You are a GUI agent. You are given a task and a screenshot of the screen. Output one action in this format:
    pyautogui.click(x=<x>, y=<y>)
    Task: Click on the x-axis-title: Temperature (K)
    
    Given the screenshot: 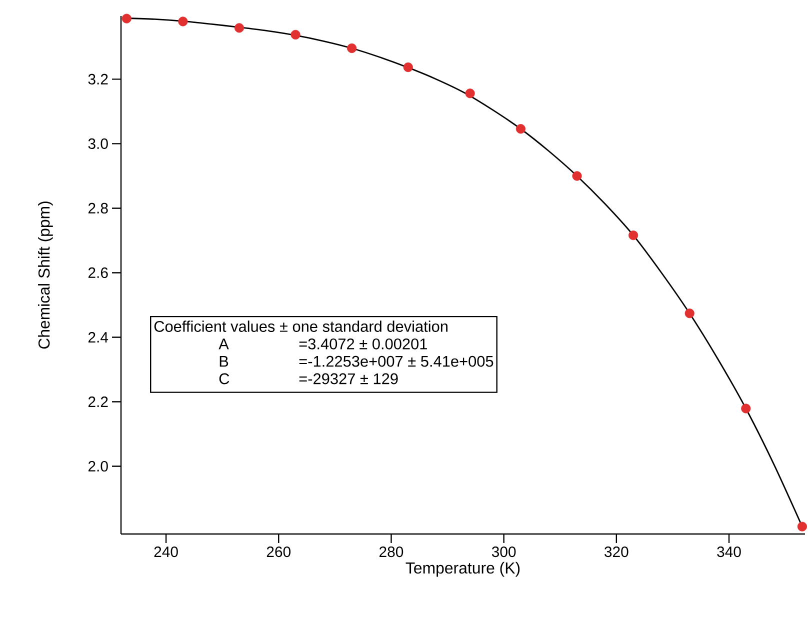 What is the action you would take?
    pyautogui.click(x=463, y=569)
    